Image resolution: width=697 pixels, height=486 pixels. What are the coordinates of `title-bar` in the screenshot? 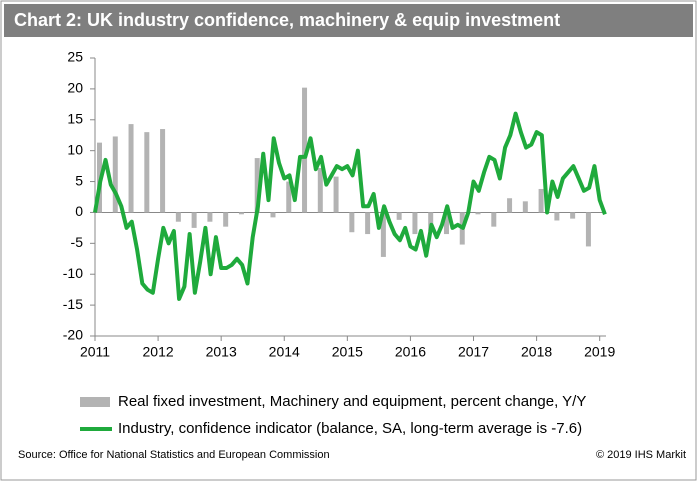 It's located at (348, 20).